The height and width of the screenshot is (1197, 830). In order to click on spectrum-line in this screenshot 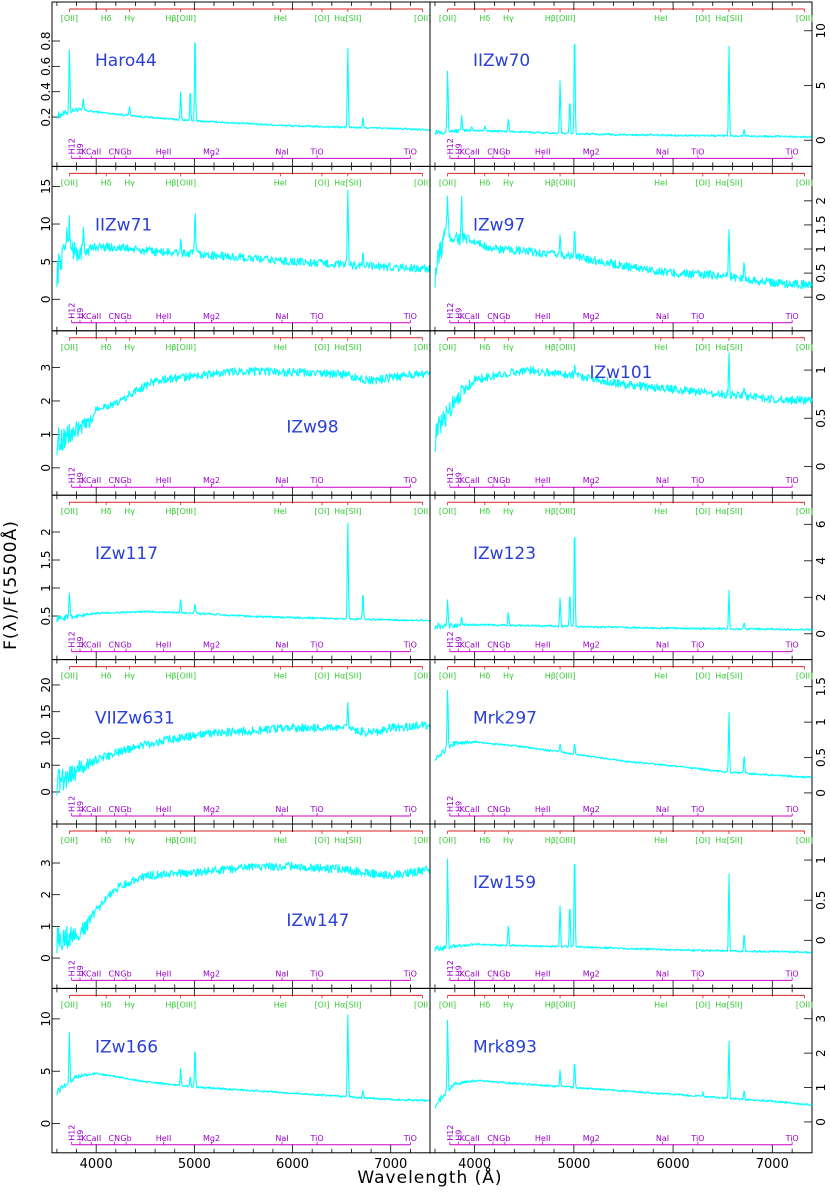, I will do `click(623, 242)`.